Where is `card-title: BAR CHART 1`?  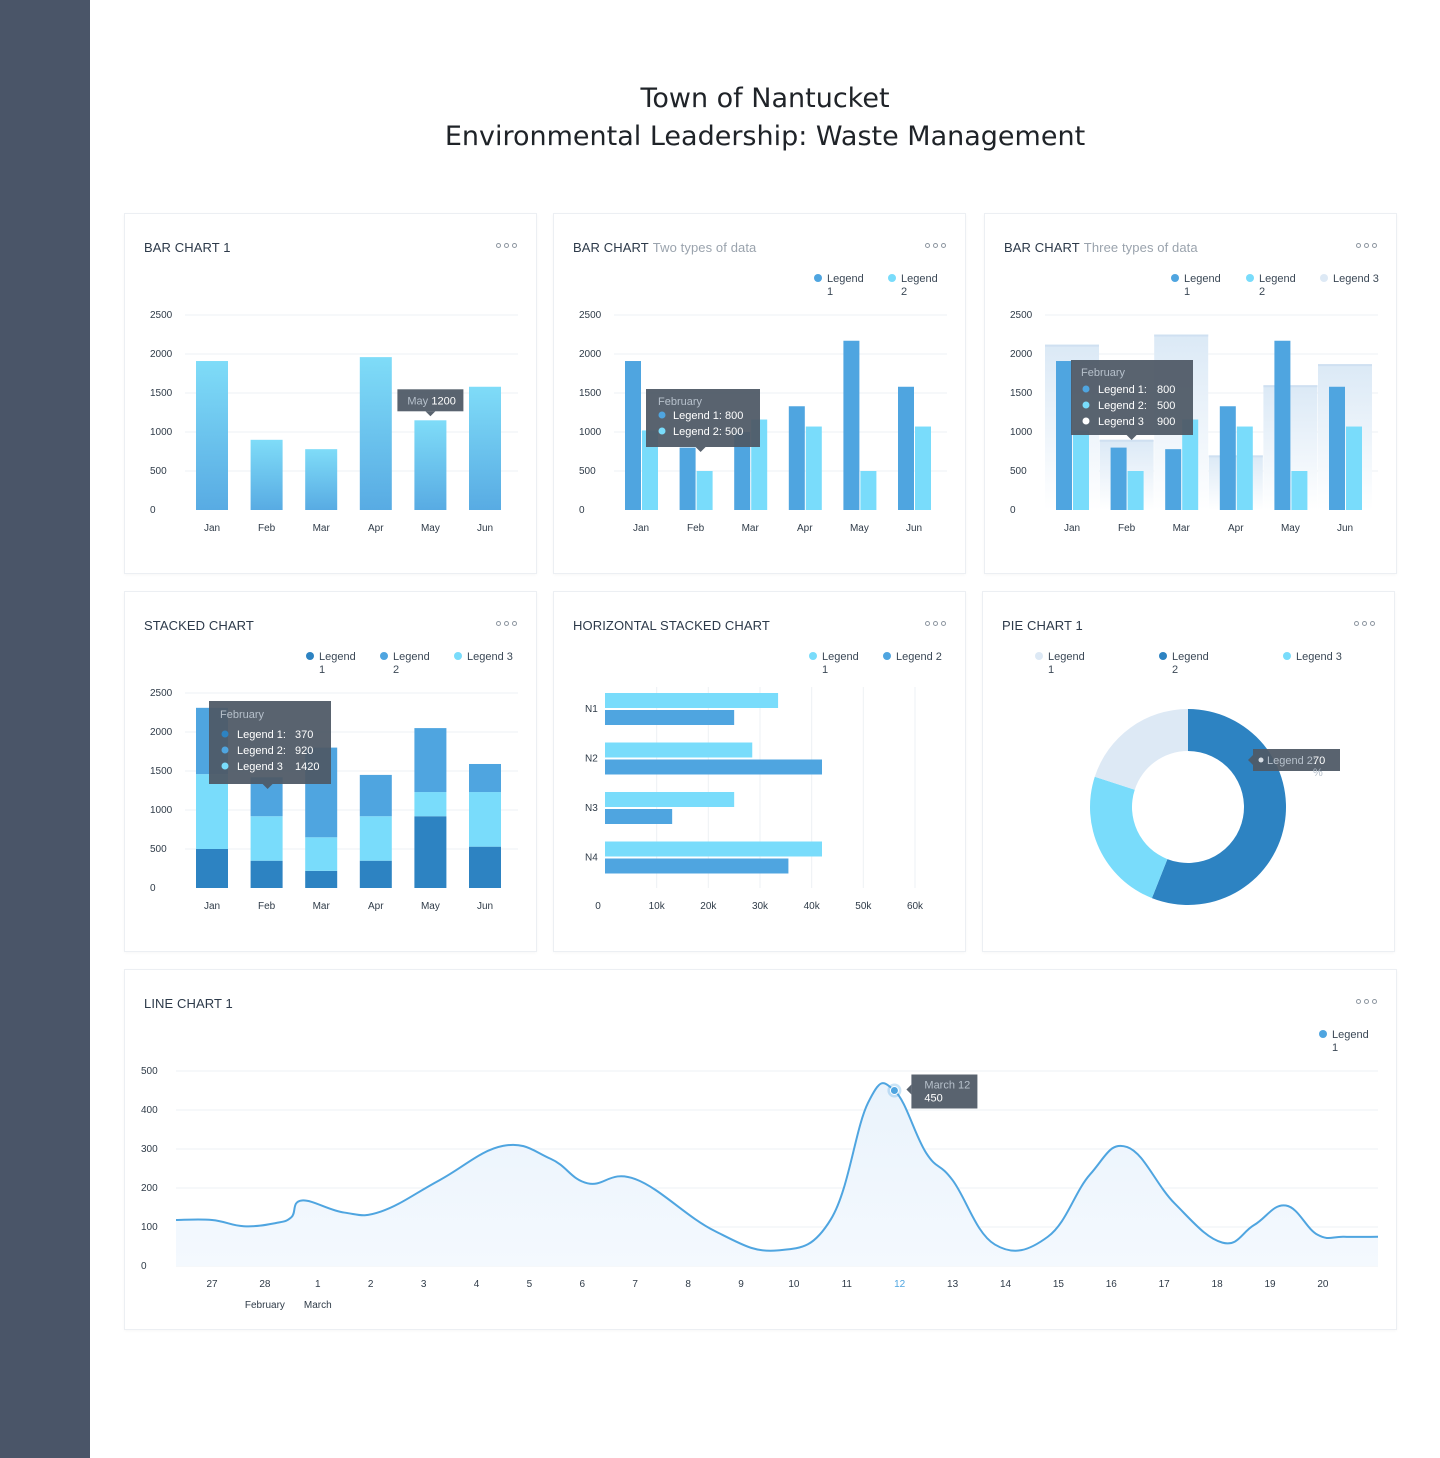 card-title: BAR CHART 1 is located at coordinates (187, 247).